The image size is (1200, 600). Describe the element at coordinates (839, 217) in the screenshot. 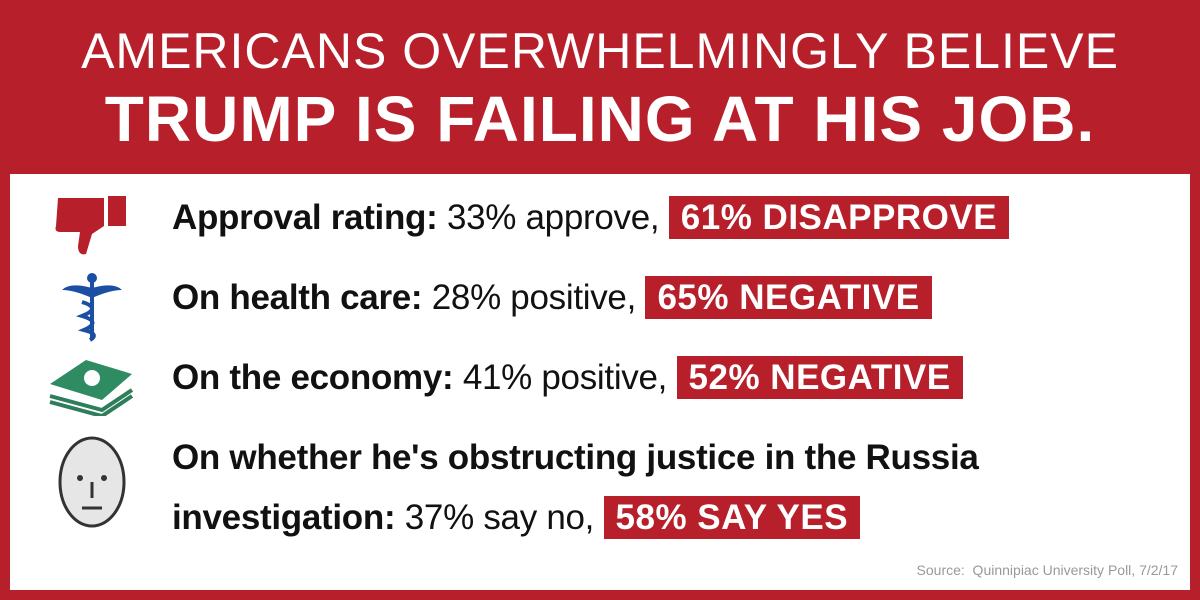

I see `stat-highlight: 61% DISAPPROVE` at that location.